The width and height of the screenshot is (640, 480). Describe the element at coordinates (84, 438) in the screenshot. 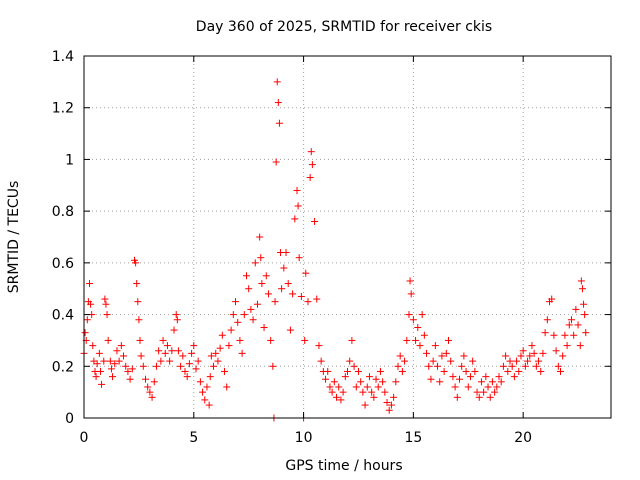

I see `x-tick-label: 0` at that location.